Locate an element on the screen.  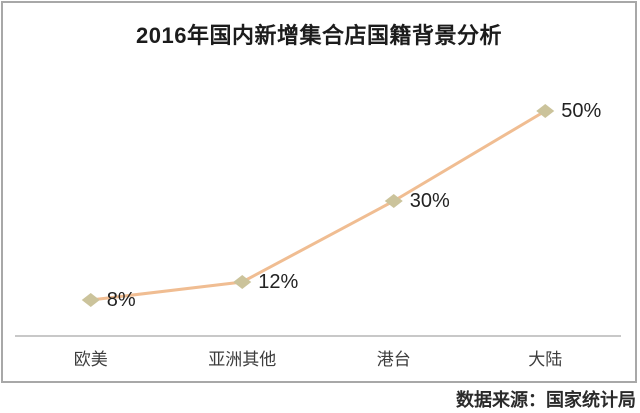
data-point-label: 30% is located at coordinates (429, 201).